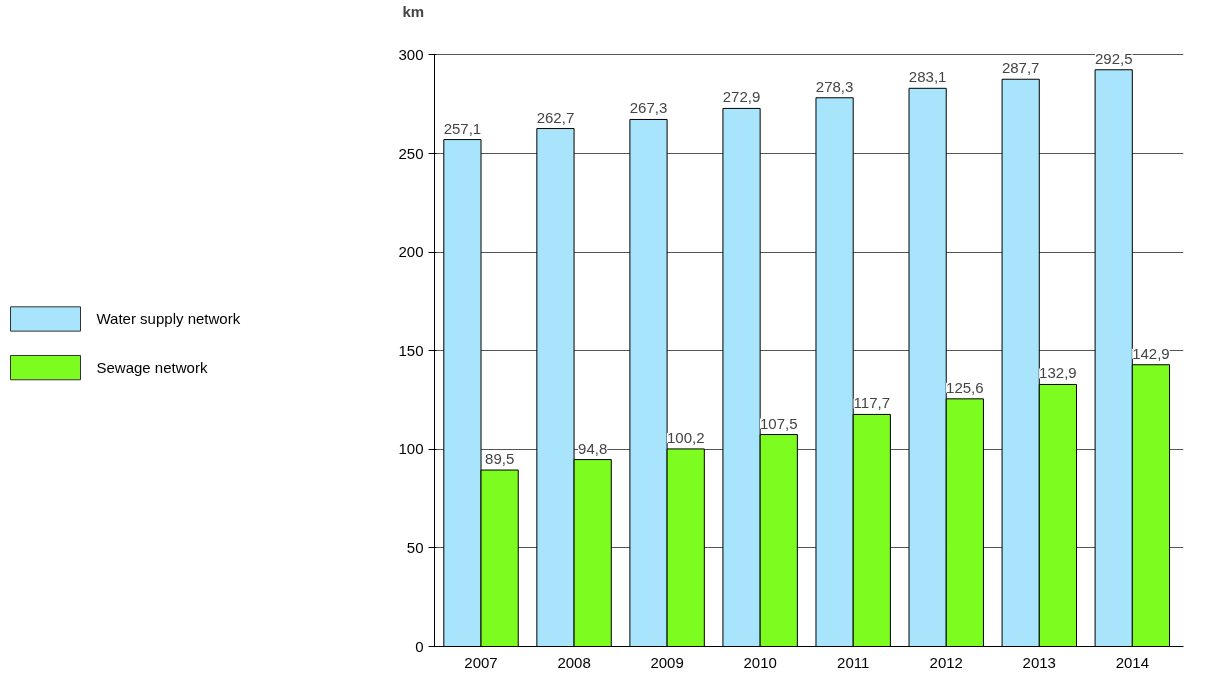  What do you see at coordinates (411, 153) in the screenshot?
I see `y-tick-label: 250` at bounding box center [411, 153].